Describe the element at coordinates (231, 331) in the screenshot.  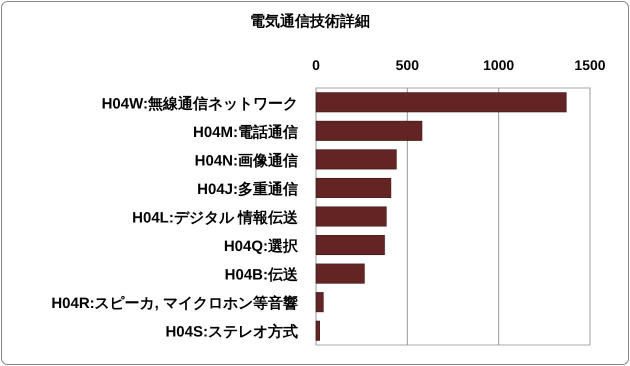
I see `y-tick-label: H04S:ステレオ方式` at that location.